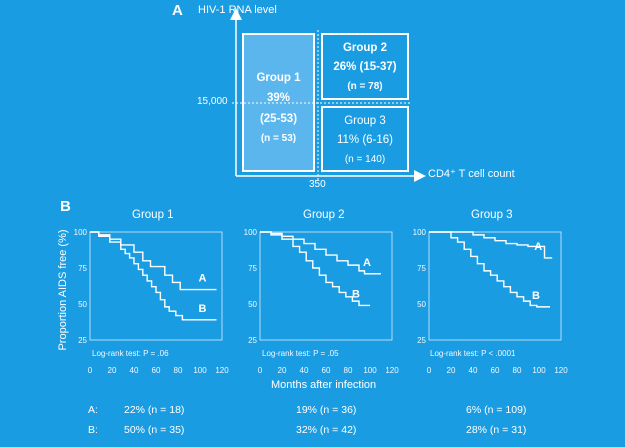  I want to click on footer-row-a-group3: 6% (n = 109), so click(496, 410).